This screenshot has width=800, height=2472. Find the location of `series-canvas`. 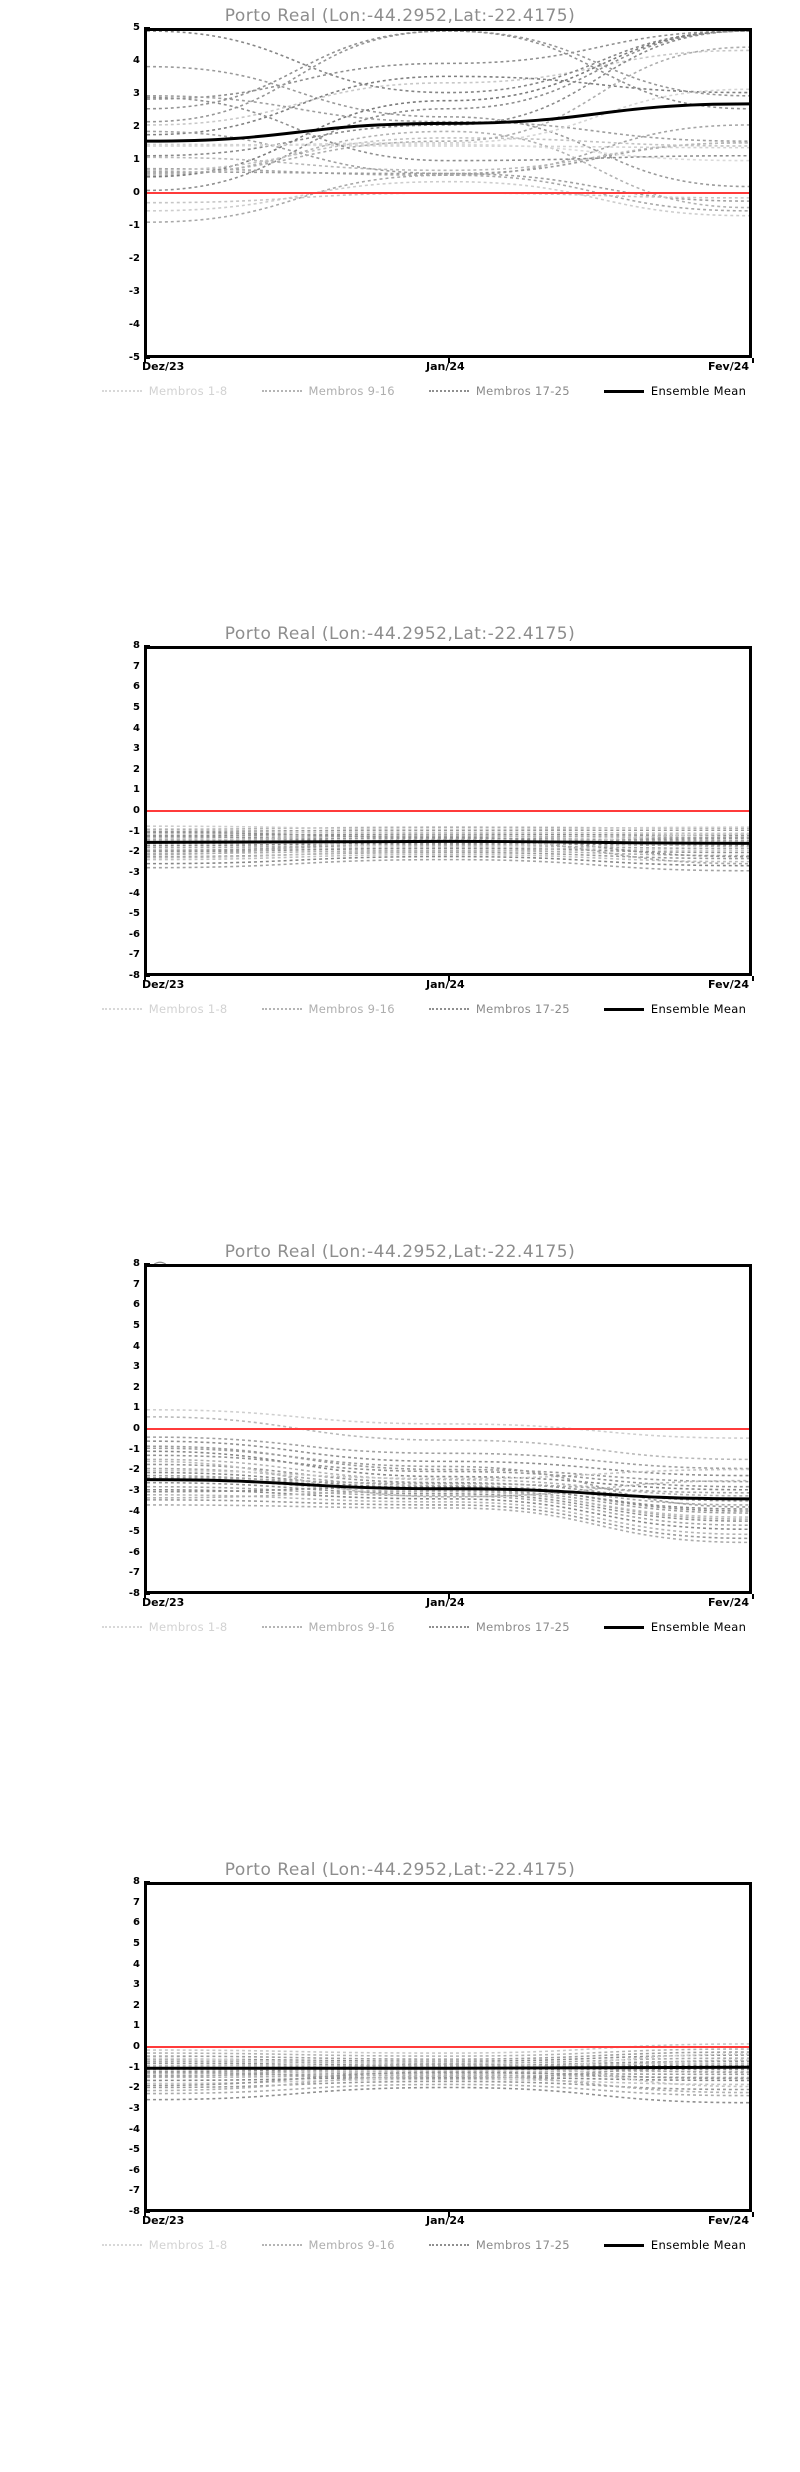

series-canvas is located at coordinates (448, 1476).